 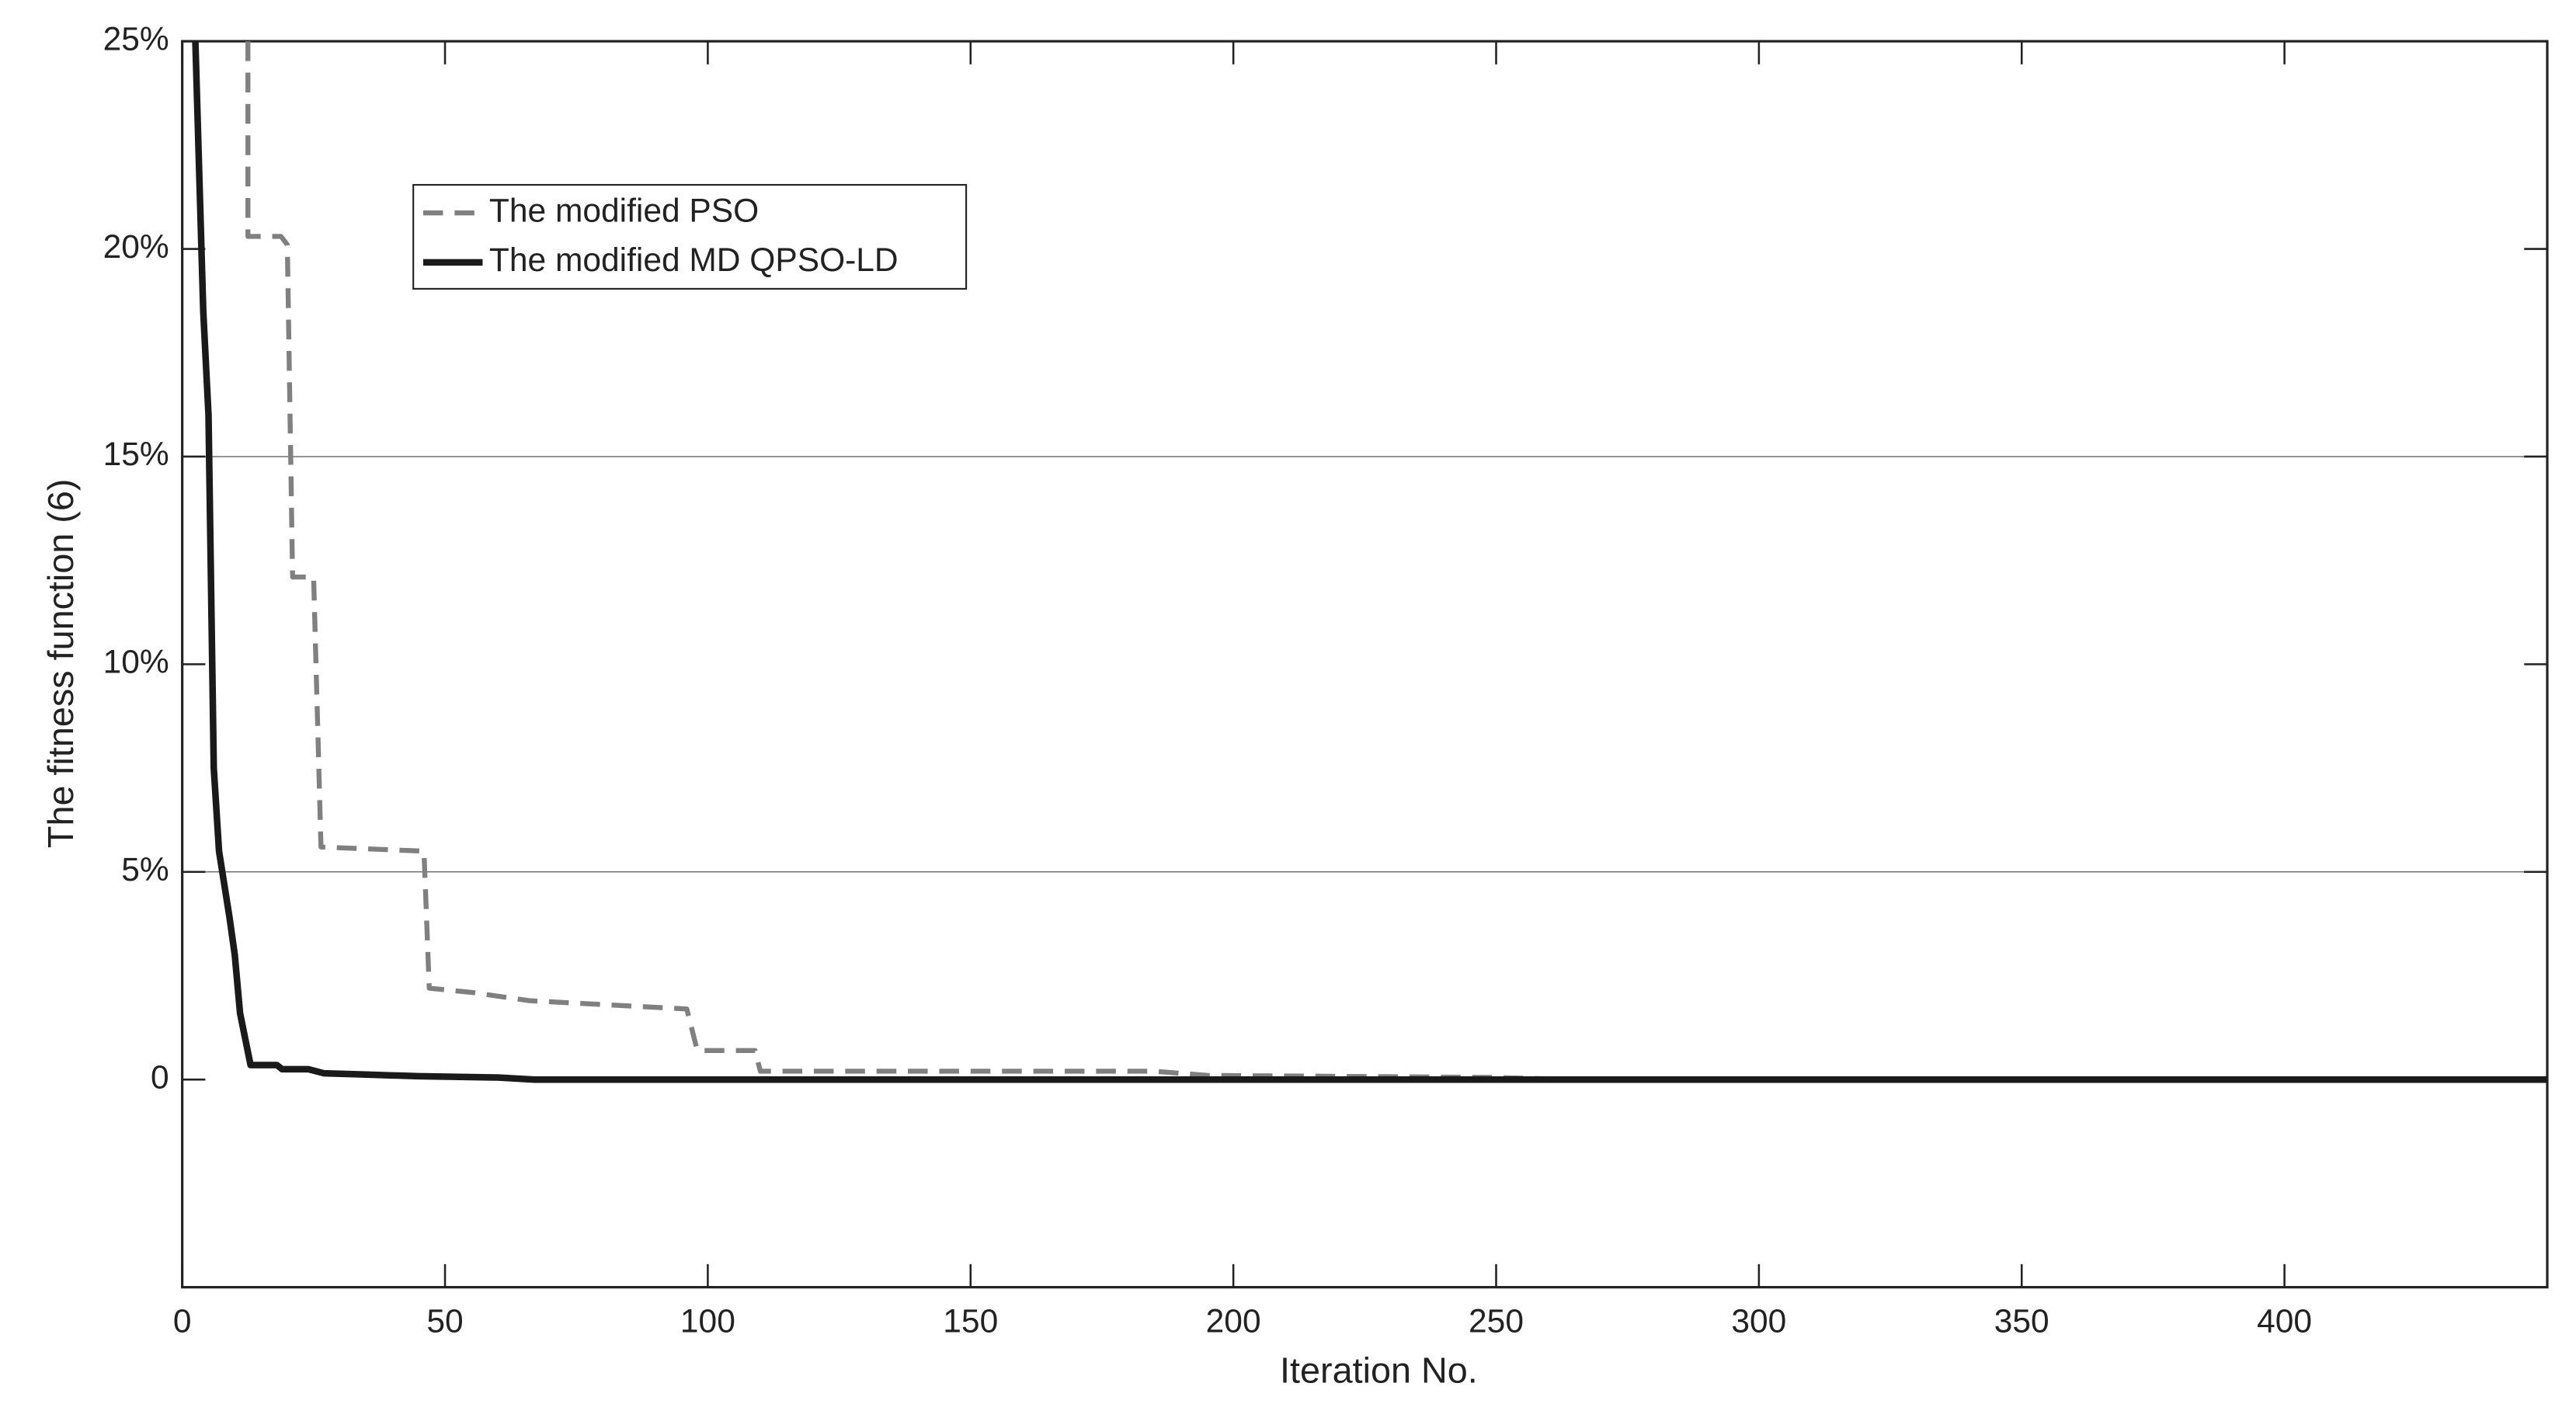 What do you see at coordinates (1379, 1370) in the screenshot?
I see `x-axis-label: Iteration No.` at bounding box center [1379, 1370].